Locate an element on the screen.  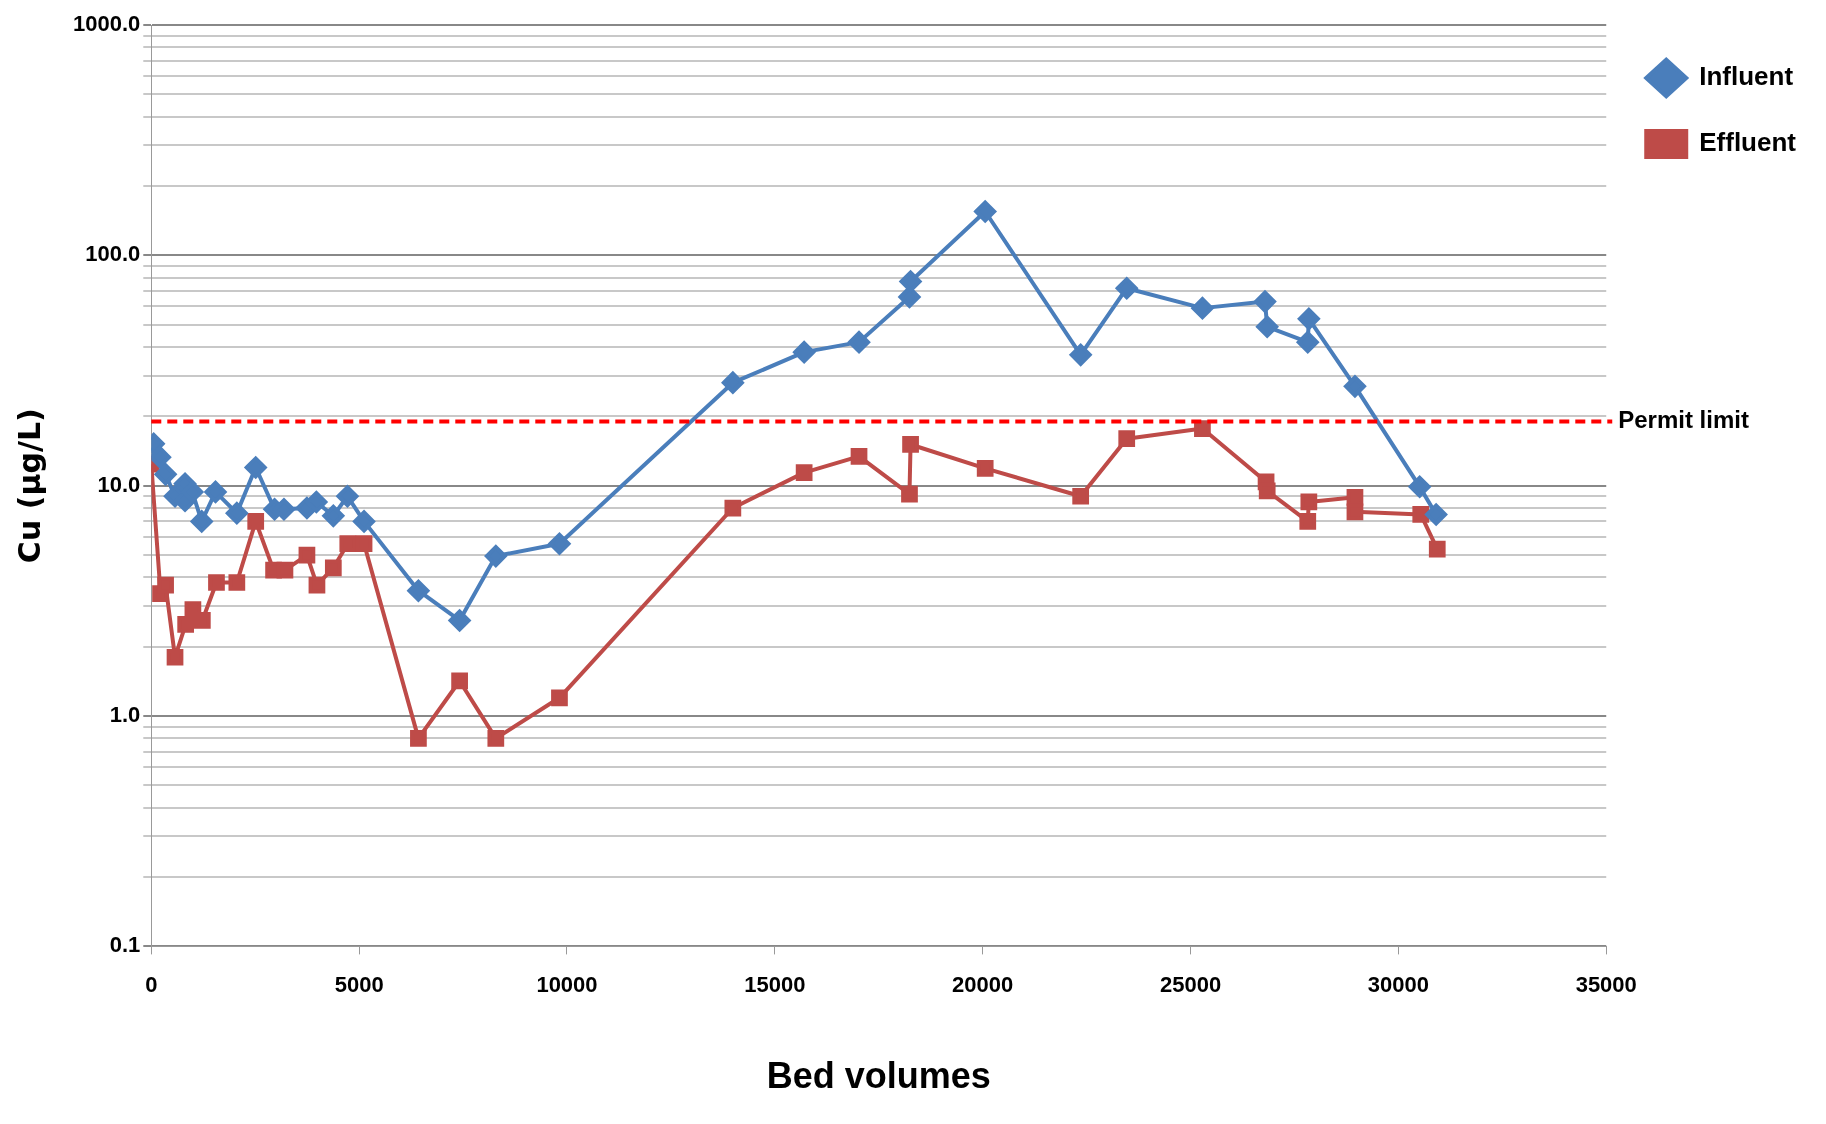
x-tick-label: 0 is located at coordinates (151, 984).